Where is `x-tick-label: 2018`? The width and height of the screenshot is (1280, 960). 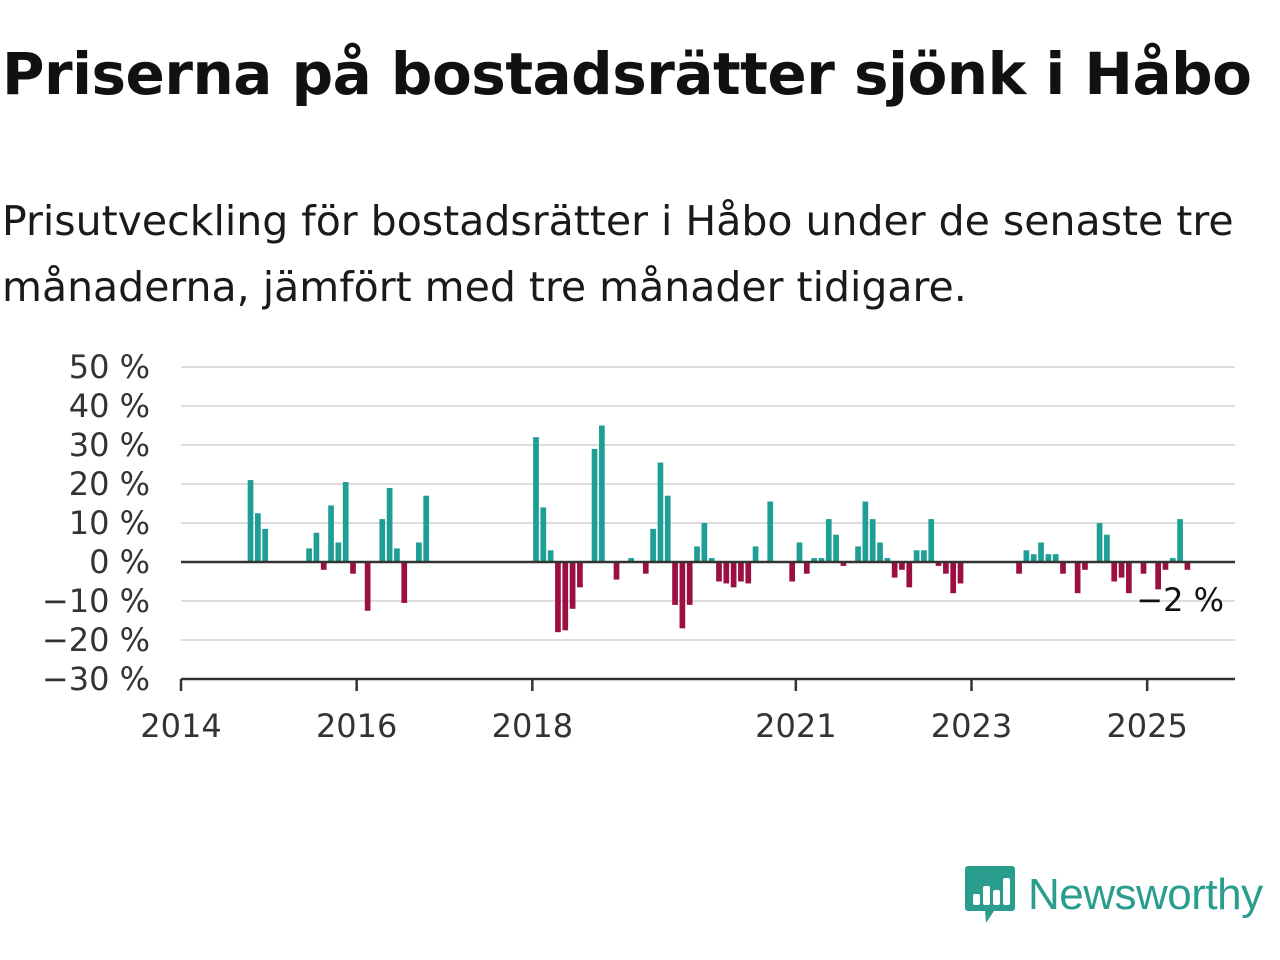
x-tick-label: 2018 is located at coordinates (532, 726).